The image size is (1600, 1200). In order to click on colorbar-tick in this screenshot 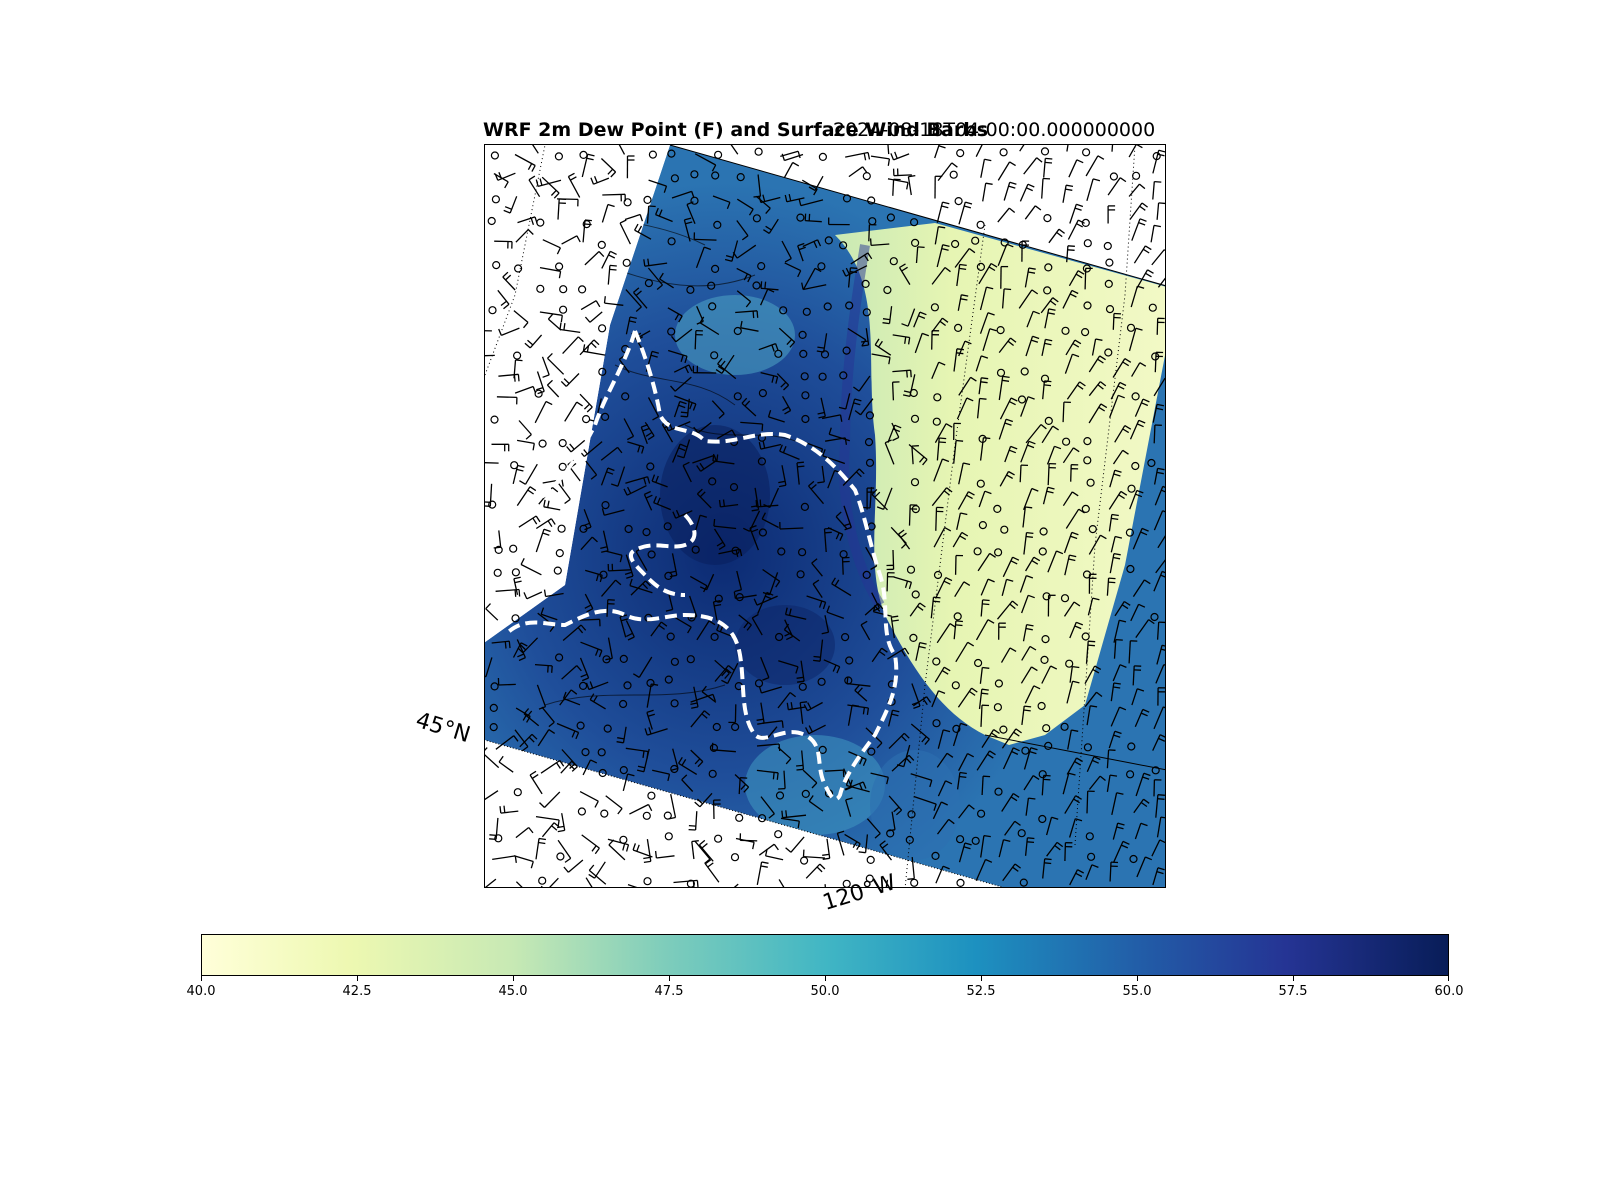, I will do `click(981, 978)`.